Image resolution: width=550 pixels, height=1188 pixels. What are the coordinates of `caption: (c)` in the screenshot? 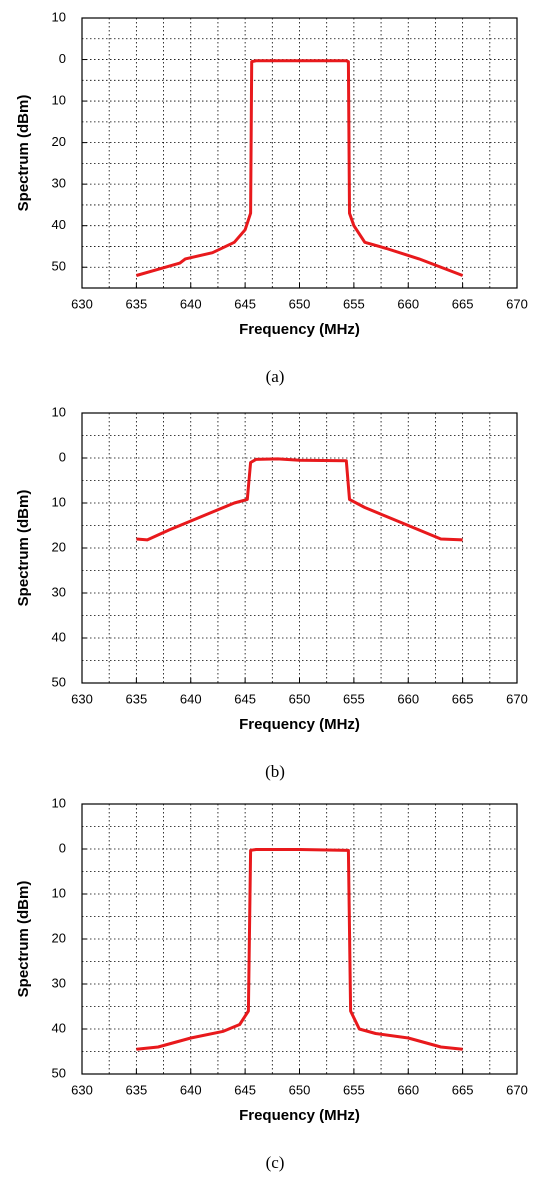 It's located at (275, 1162).